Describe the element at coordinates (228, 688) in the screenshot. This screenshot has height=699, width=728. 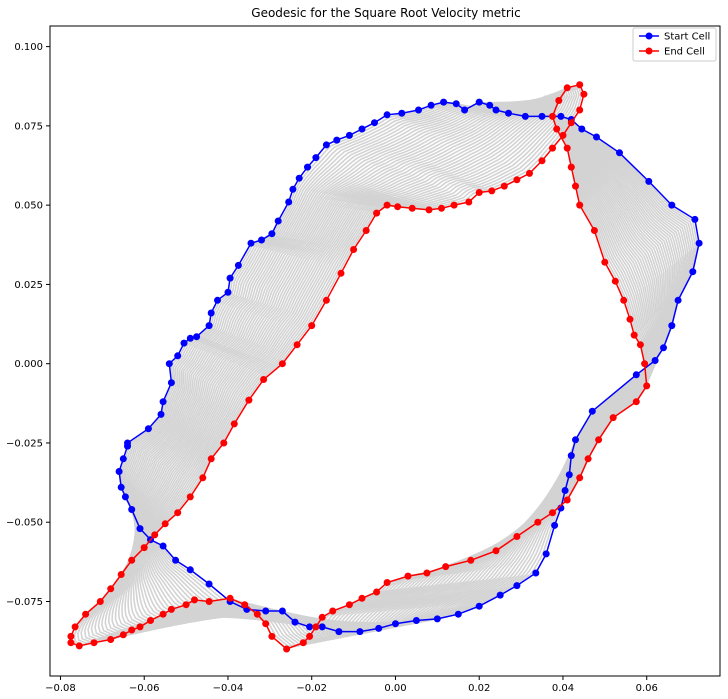
I see `x-tick-label: −0.04` at that location.